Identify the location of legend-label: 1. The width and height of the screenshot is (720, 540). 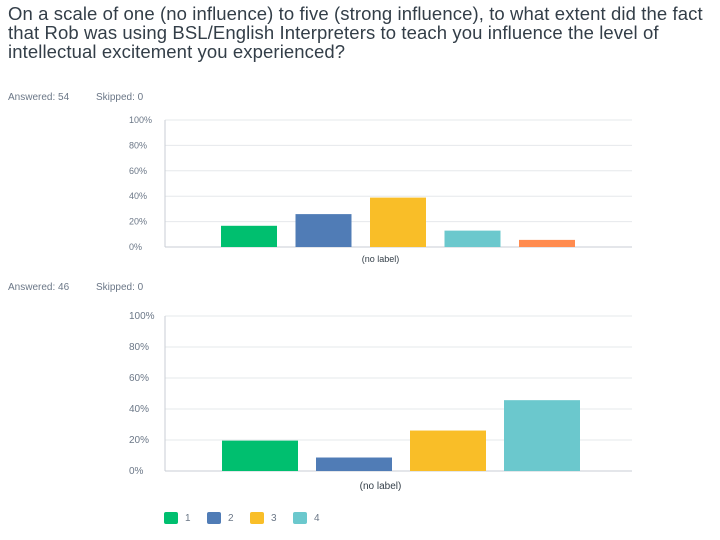
(188, 518).